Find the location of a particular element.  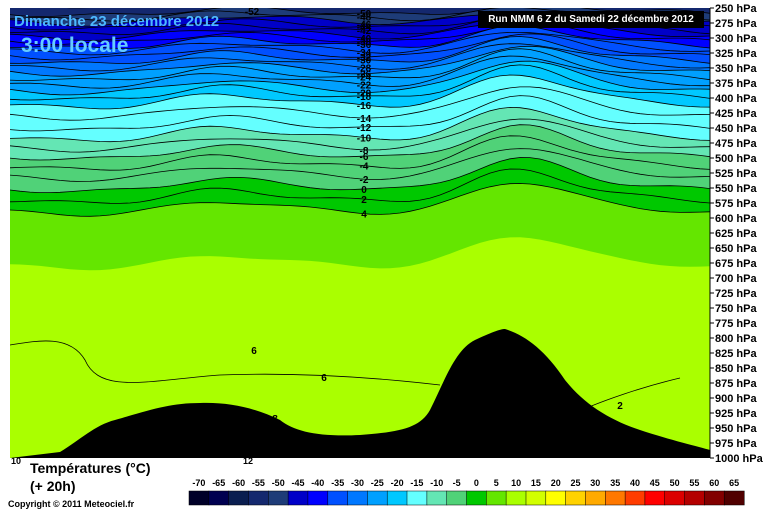

isotherm--2 is located at coordinates (360, 165).